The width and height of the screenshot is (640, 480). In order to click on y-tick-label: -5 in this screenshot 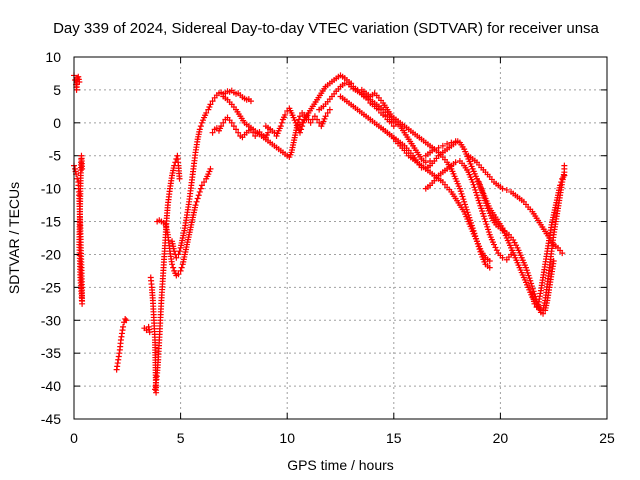, I will do `click(55, 156)`.